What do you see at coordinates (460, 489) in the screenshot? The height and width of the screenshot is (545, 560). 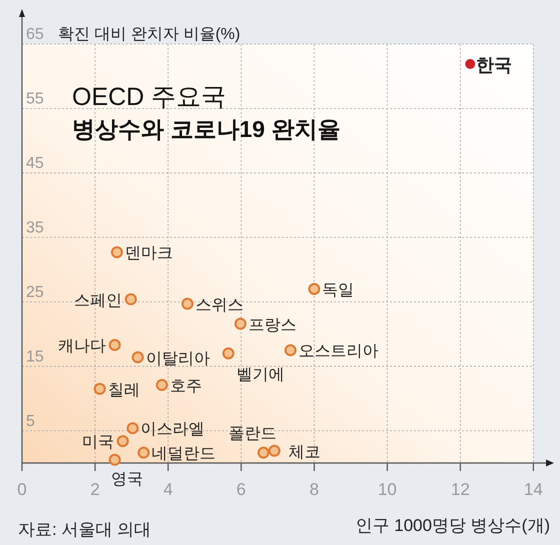 I see `x-tick-label: 12` at bounding box center [460, 489].